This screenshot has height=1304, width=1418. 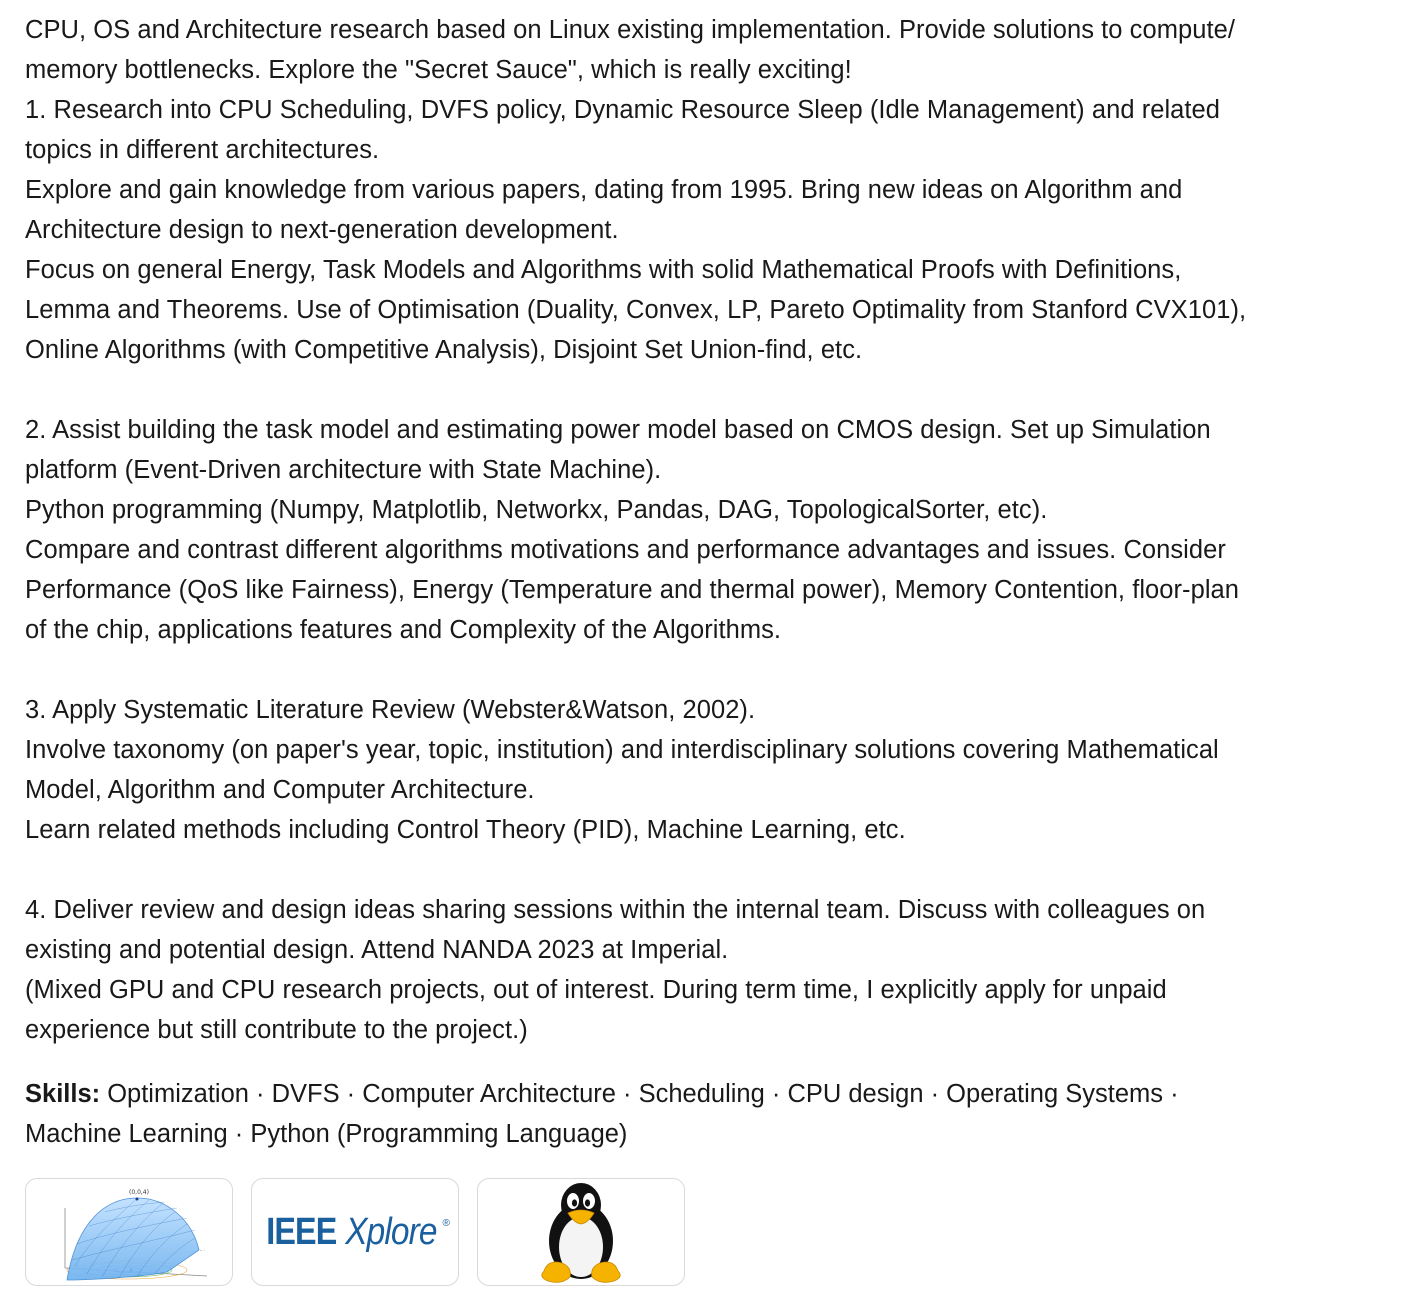 I want to click on media-thumbnail-ieee-xplore: IEEE Xplore ®, so click(x=355, y=1232).